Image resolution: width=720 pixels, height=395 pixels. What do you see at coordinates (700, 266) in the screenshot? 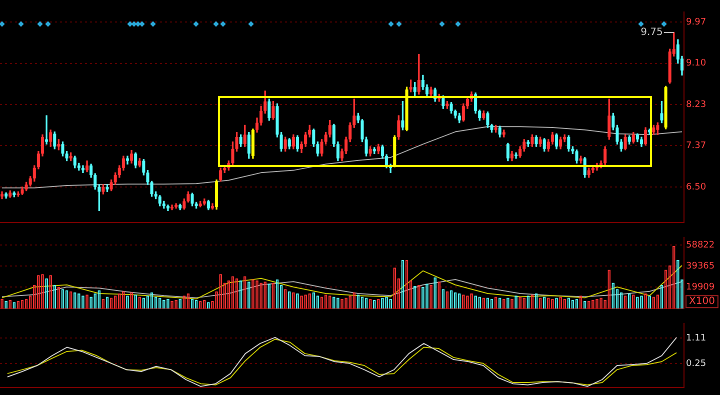
I see `y-tick-label: 39365` at bounding box center [700, 266].